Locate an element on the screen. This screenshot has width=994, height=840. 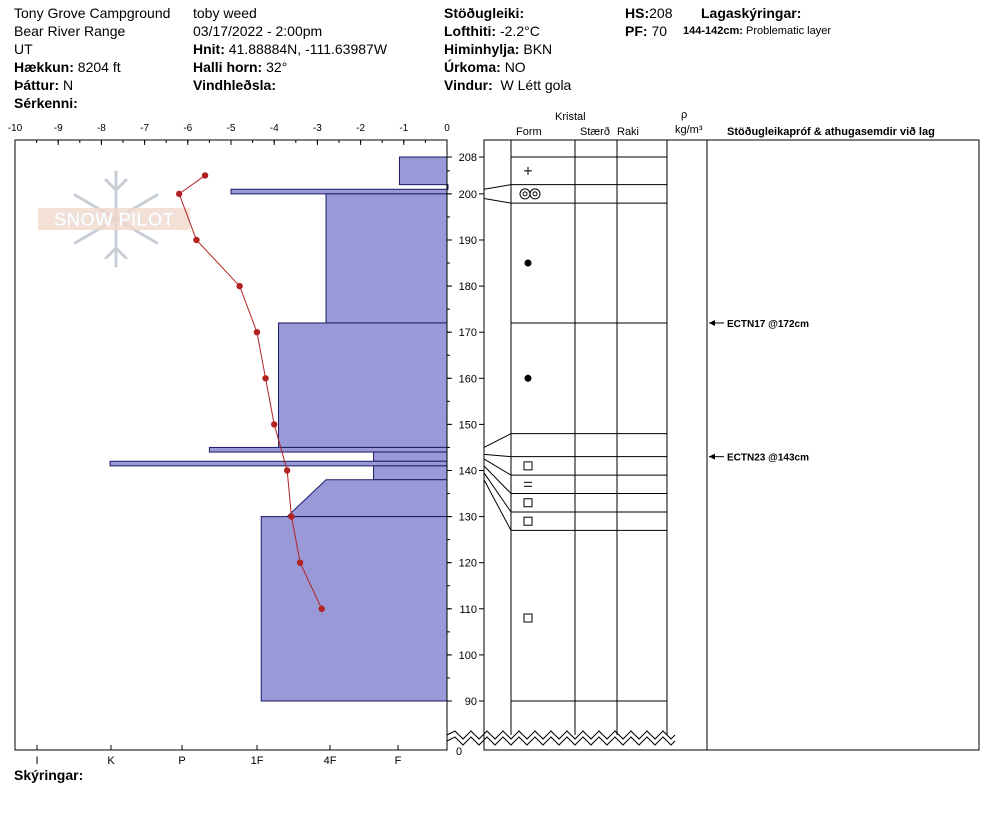
slope-value: 32° is located at coordinates (277, 67).